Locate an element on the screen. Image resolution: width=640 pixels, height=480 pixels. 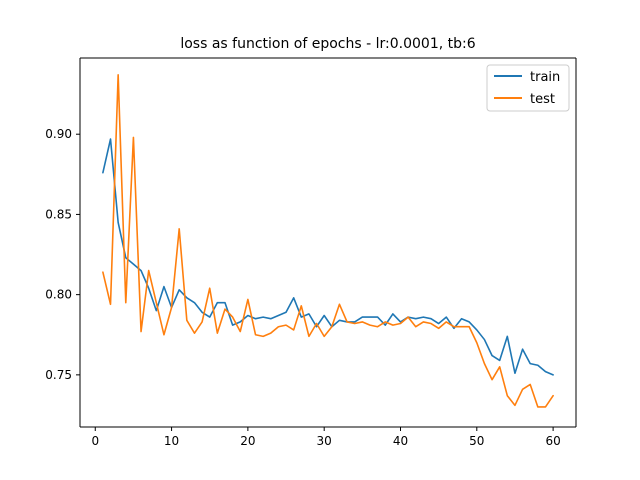
x-tick-label: 0 is located at coordinates (95, 441).